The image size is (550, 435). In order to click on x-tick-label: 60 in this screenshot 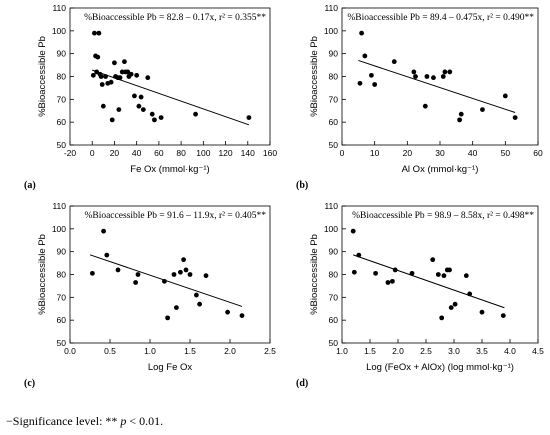, I will do `click(538, 153)`.